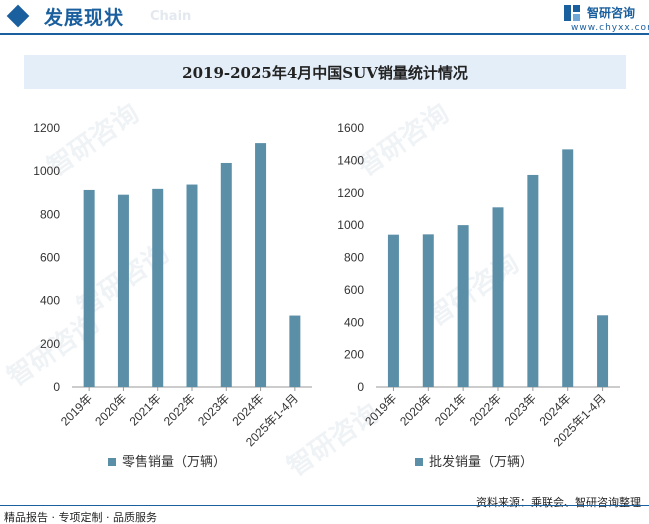 The image size is (649, 524). Describe the element at coordinates (611, 13) in the screenshot. I see `brand-name: 智研咨询` at that location.